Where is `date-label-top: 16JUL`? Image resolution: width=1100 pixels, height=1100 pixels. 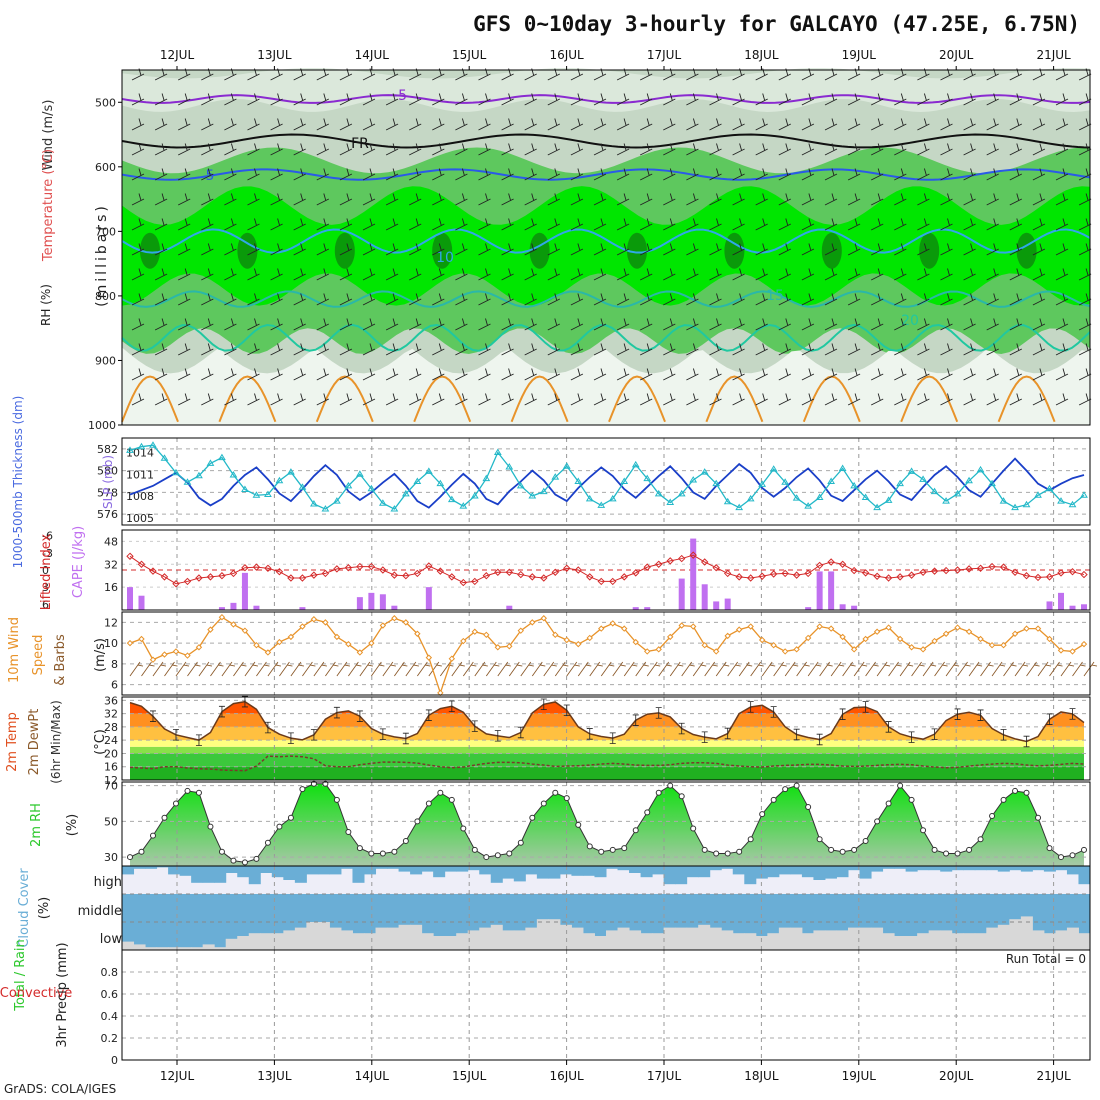
date-label-top: 16JUL is located at coordinates (566, 55).